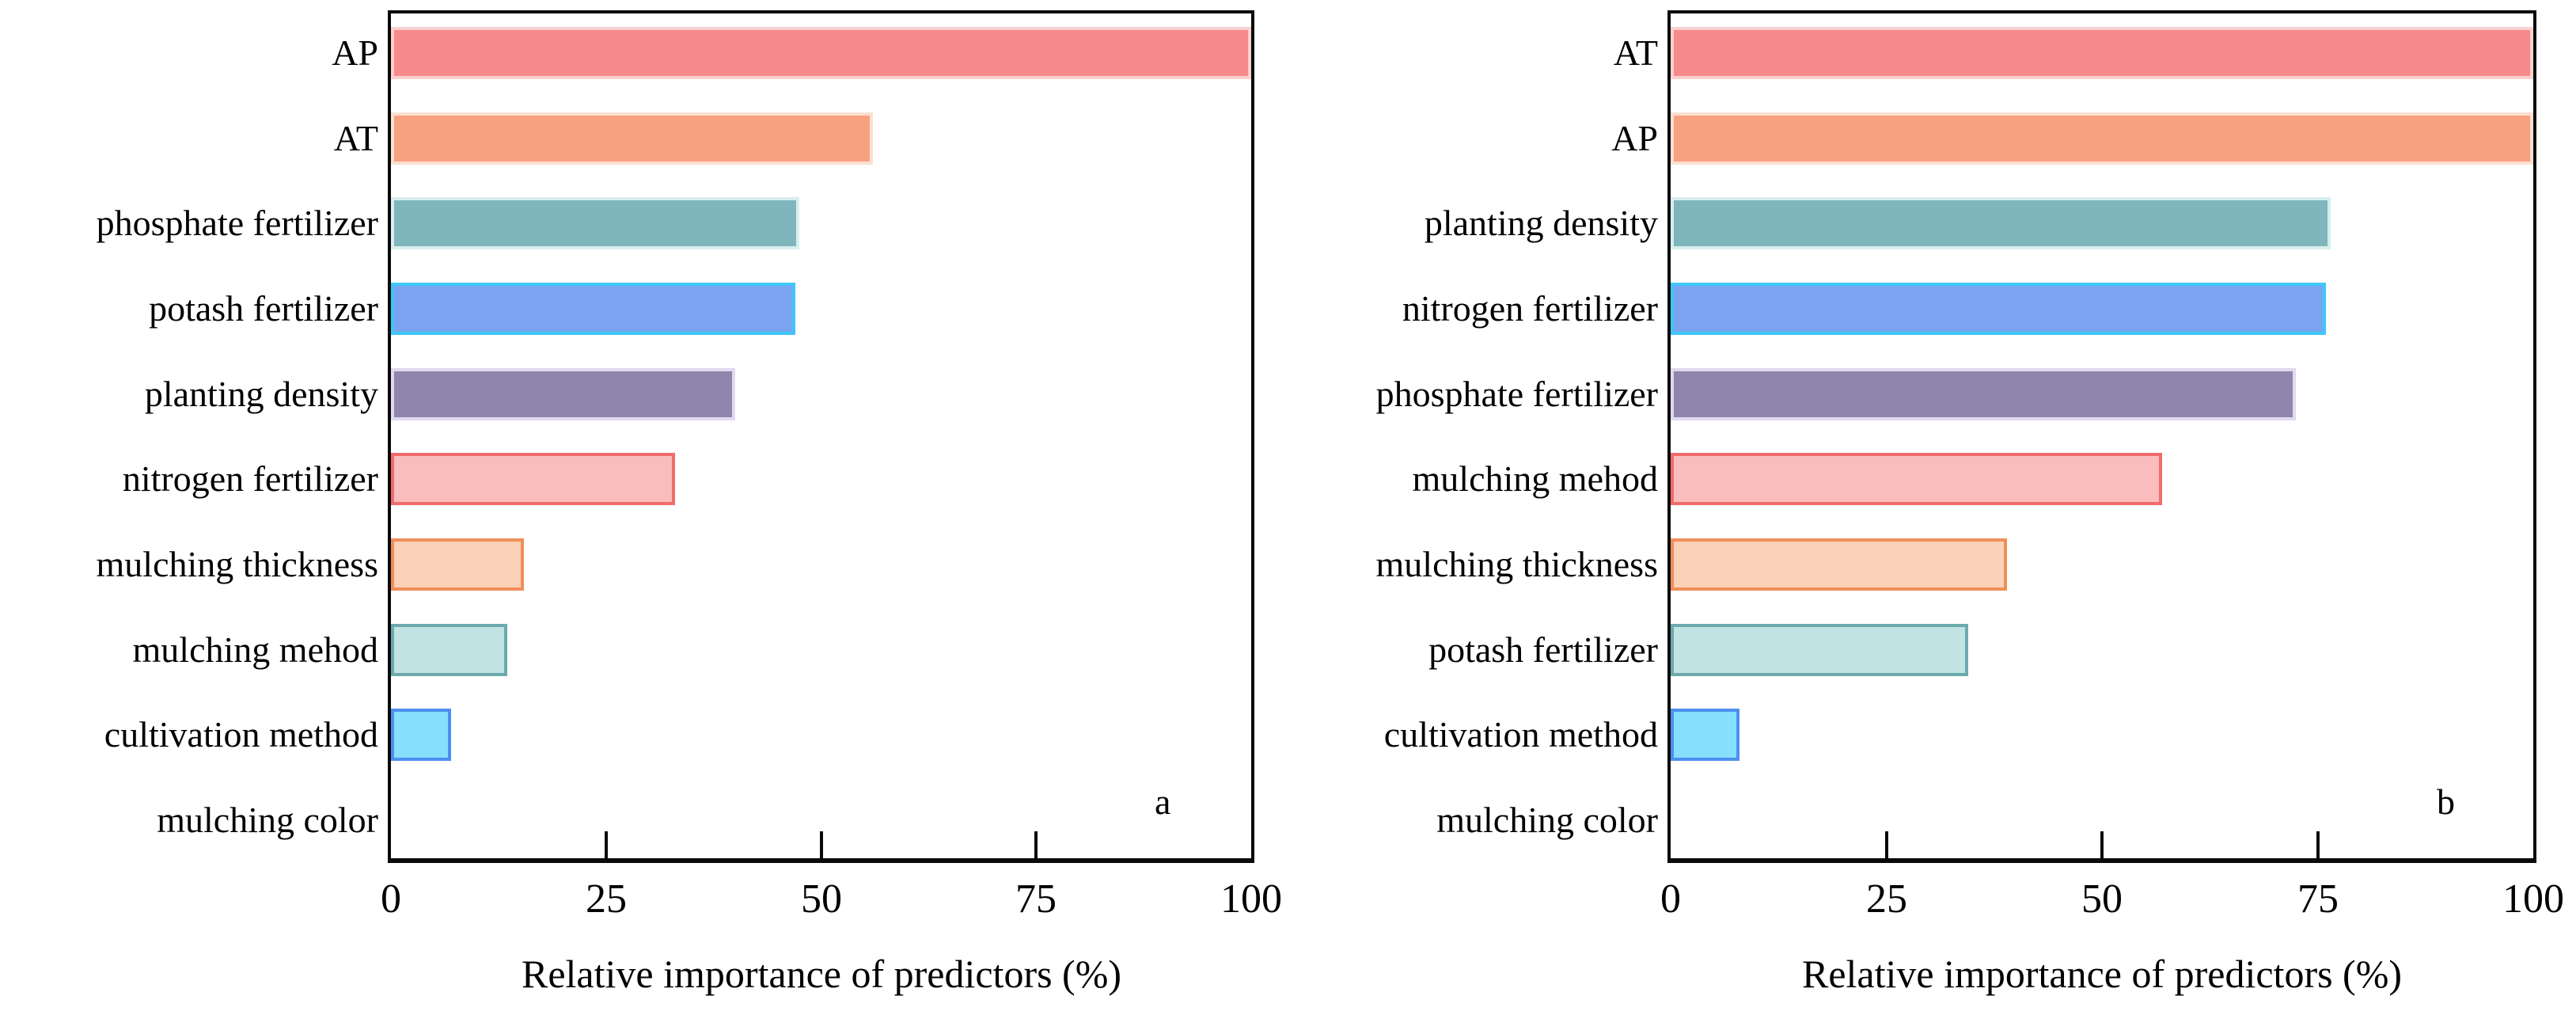  Describe the element at coordinates (1163, 801) in the screenshot. I see `panel-letter: a` at that location.